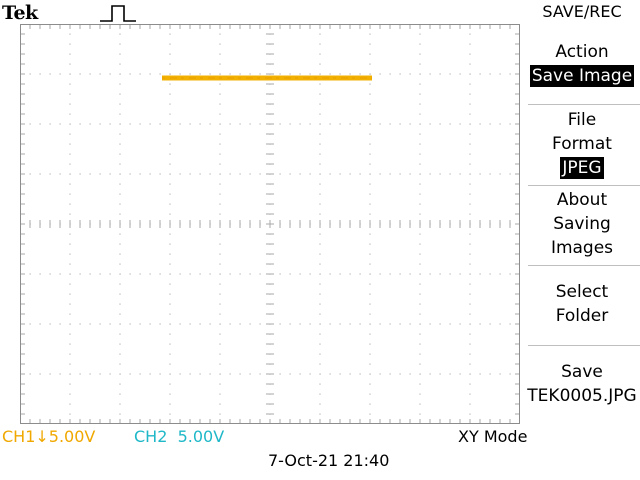 This screenshot has width=640, height=480. What do you see at coordinates (582, 11) in the screenshot?
I see `menu-title: SAVE/REC` at bounding box center [582, 11].